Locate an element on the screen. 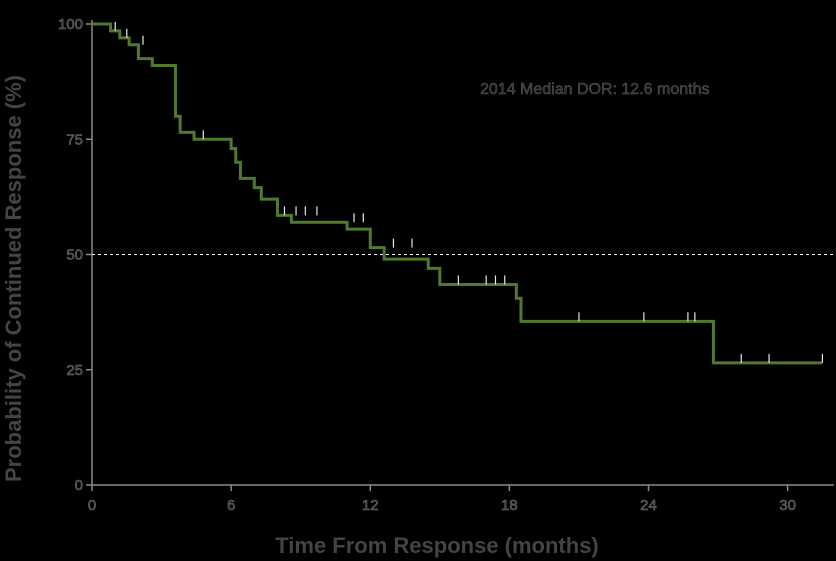 This screenshot has width=836, height=561. y-tick-label: 50 is located at coordinates (74, 255).